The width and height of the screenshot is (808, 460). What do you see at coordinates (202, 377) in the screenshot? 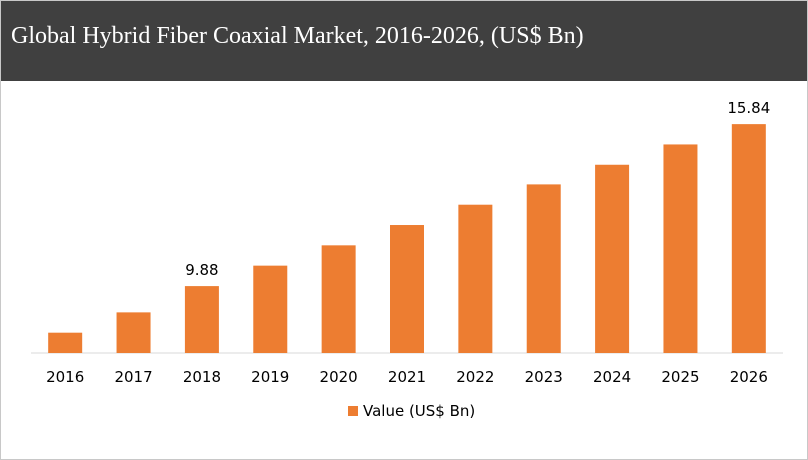
I see `x-tick-label-2018: 2018` at bounding box center [202, 377].